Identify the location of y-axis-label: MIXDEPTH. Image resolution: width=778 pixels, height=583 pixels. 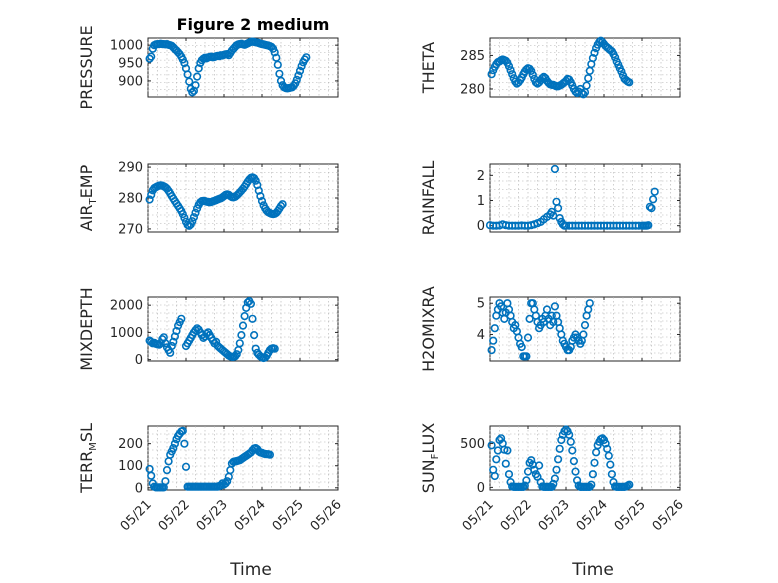
(86, 328).